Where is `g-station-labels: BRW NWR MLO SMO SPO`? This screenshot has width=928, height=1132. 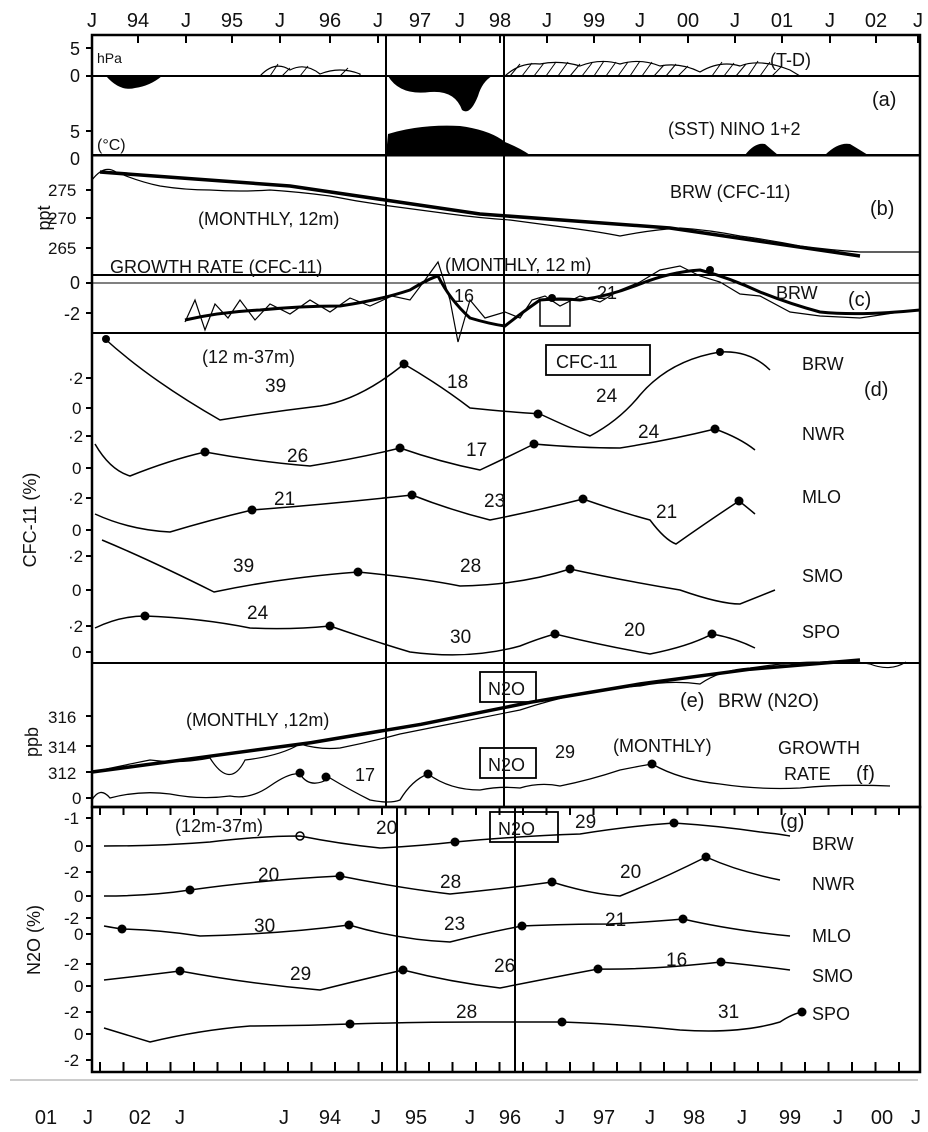
g-station-labels: BRW NWR MLO SMO SPO is located at coordinates (833, 929).